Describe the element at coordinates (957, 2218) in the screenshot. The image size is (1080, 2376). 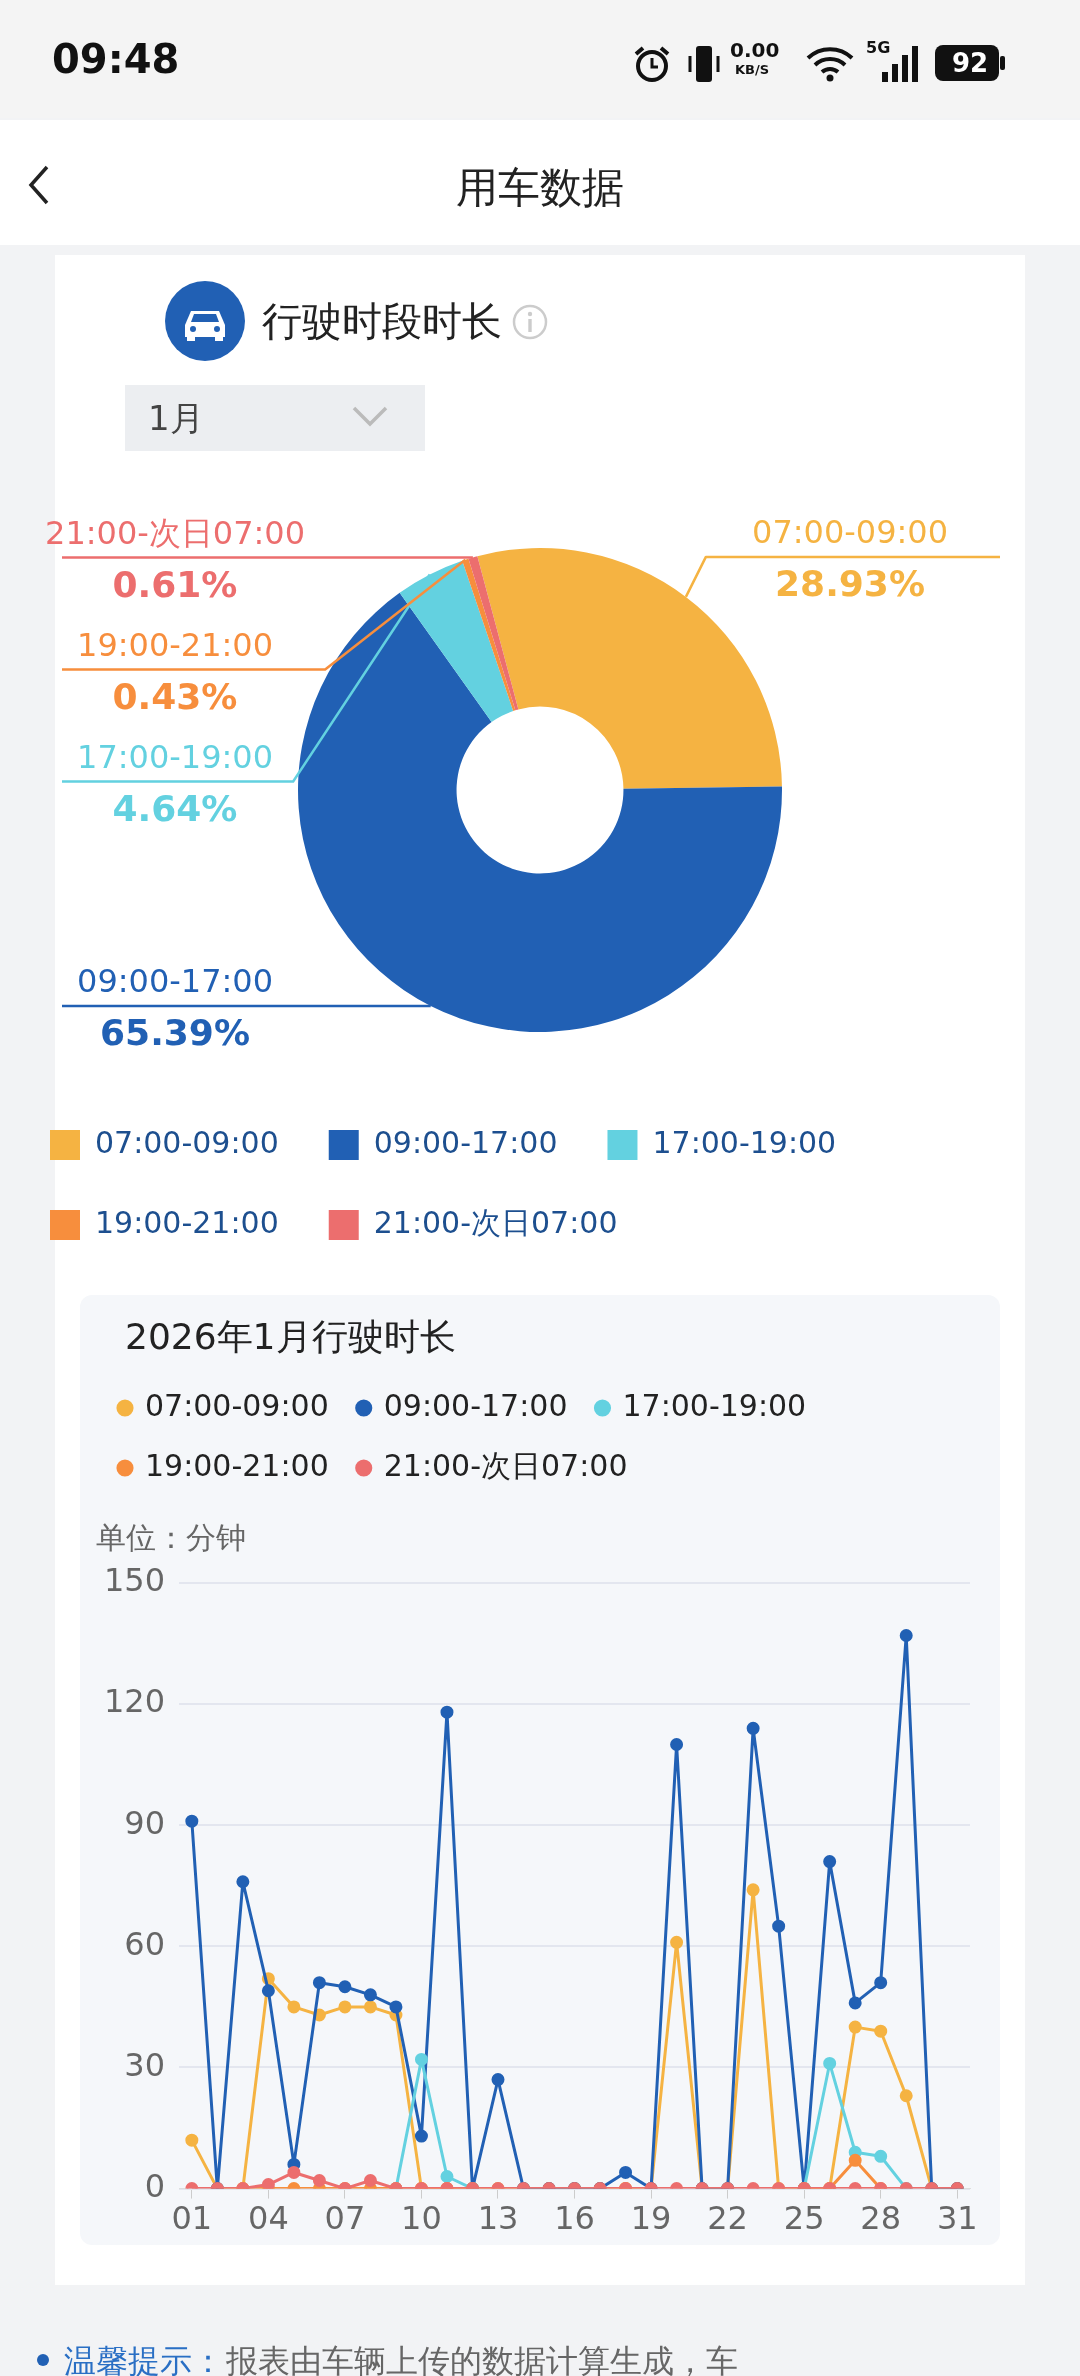
I see `x-tick-label: 31` at that location.